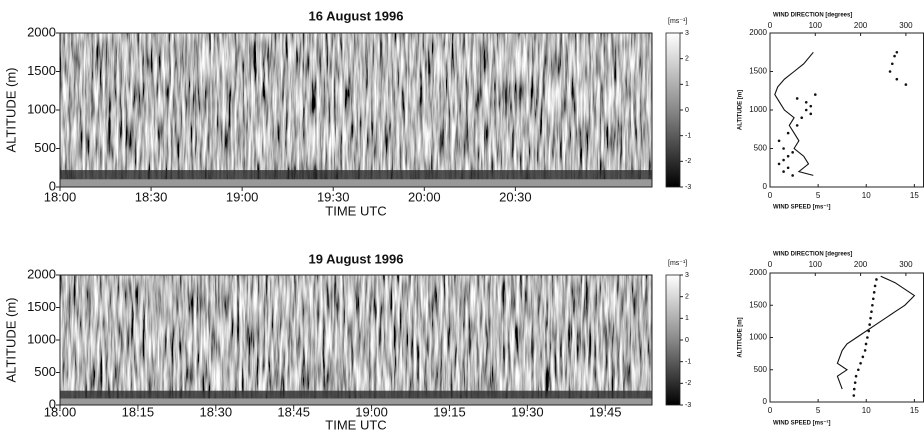 The height and width of the screenshot is (435, 924). Describe the element at coordinates (356, 401) in the screenshot. I see `ground-strip` at that location.